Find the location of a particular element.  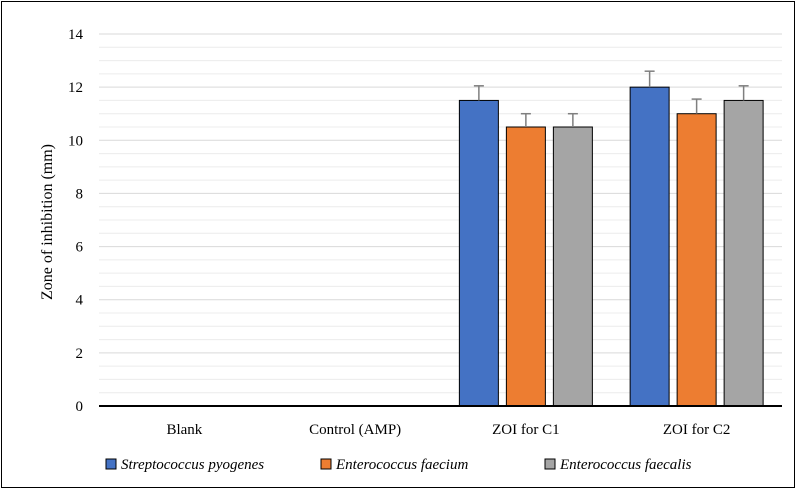

x-tick-label: Blank is located at coordinates (184, 430).